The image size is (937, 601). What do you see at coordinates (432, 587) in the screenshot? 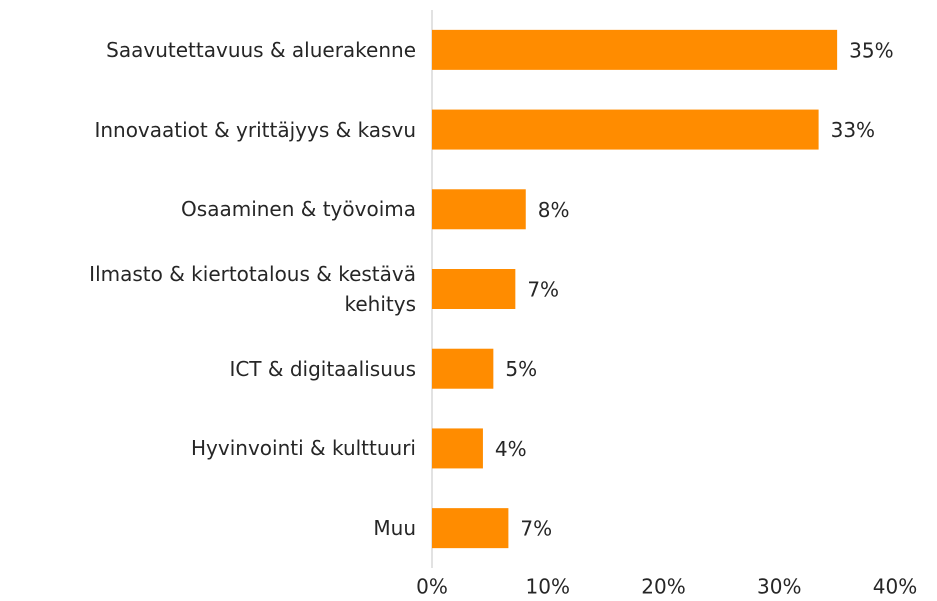
I see `x-tick-label: 0%` at bounding box center [432, 587].